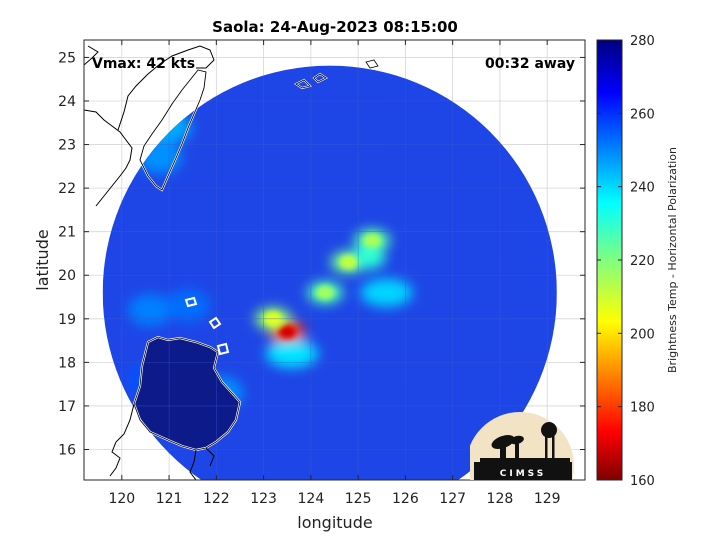 The height and width of the screenshot is (540, 720). What do you see at coordinates (642, 41) in the screenshot?
I see `colorbar-tick-label: 280` at bounding box center [642, 41].